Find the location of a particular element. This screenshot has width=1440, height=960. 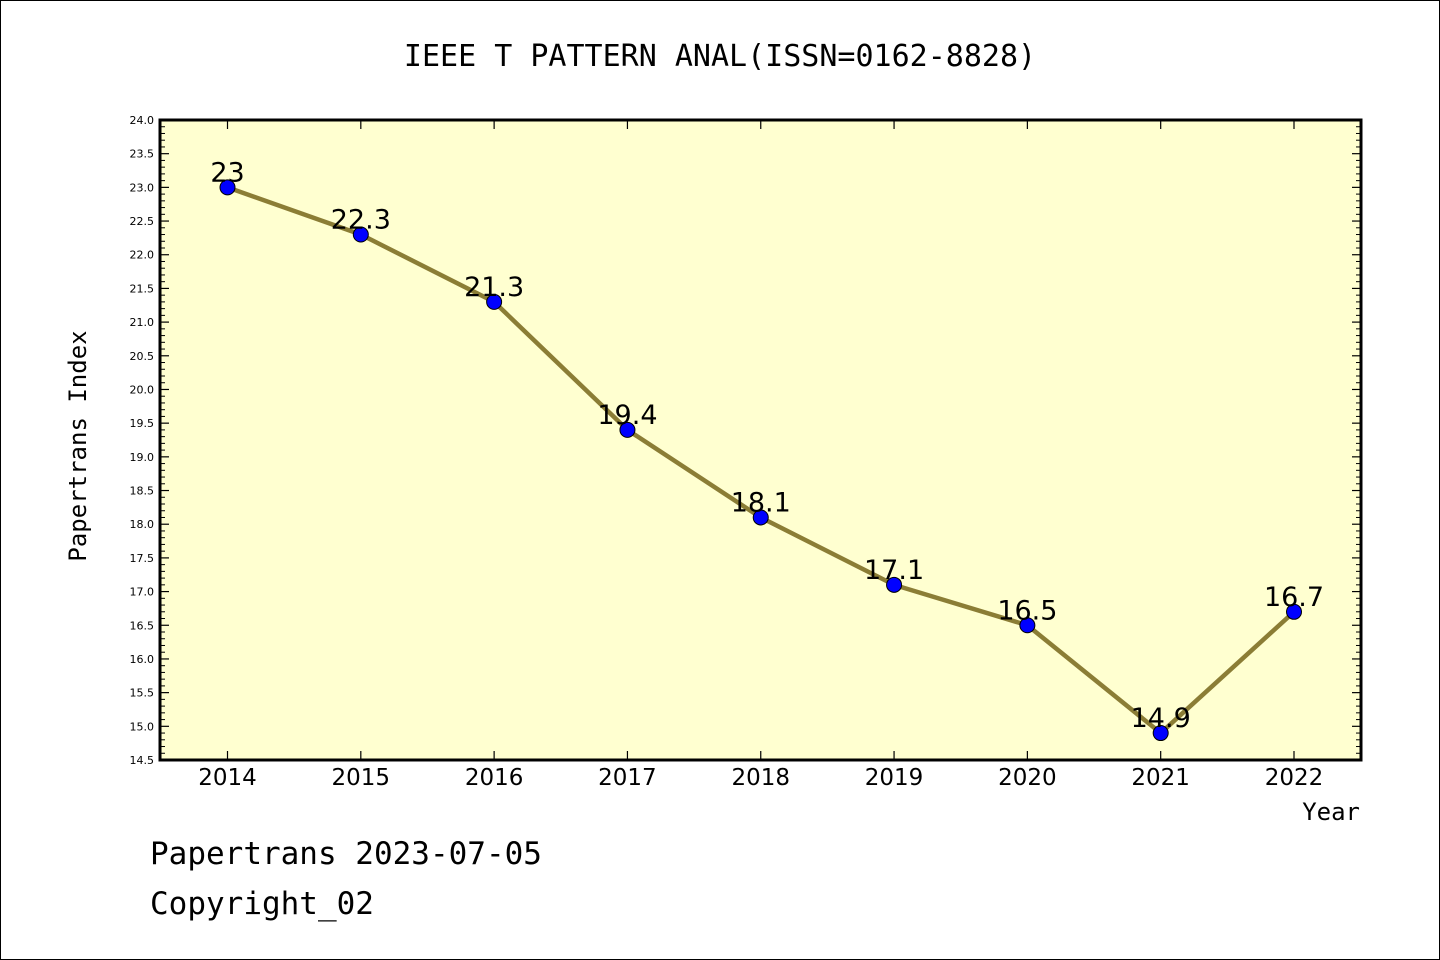

y-tick-label: 21.0 is located at coordinates (142, 322).